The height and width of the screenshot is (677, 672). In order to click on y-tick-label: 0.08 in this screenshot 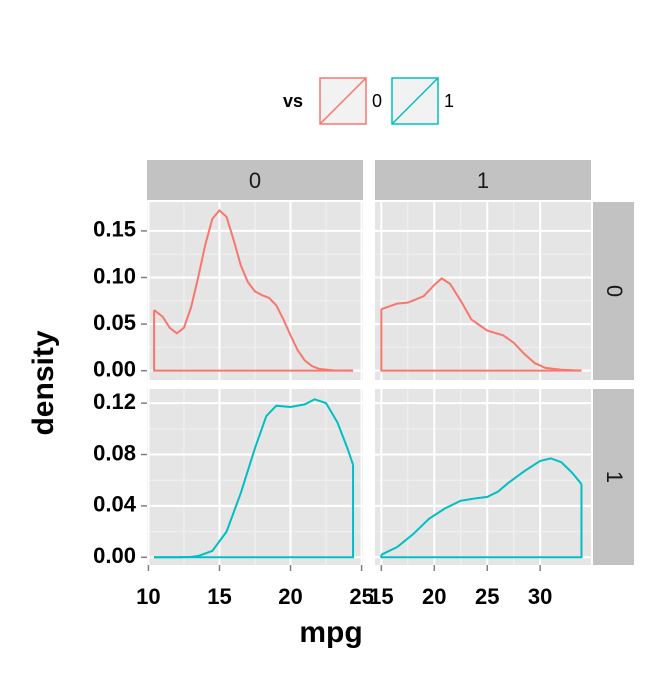, I will do `click(114, 452)`.